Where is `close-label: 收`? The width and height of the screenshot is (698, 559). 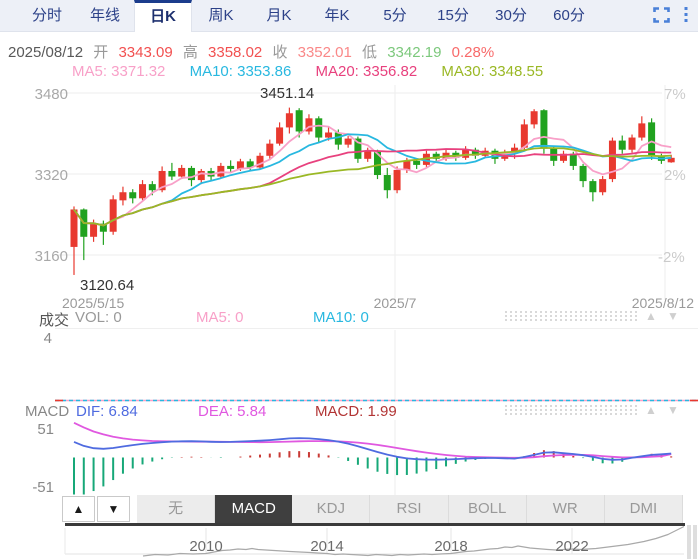
close-label: 收 is located at coordinates (280, 52).